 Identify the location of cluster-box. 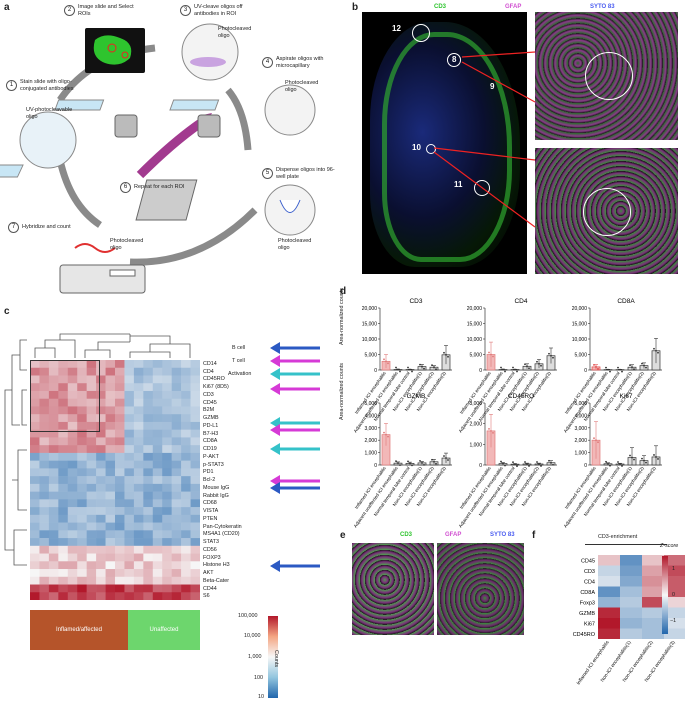
(65, 396).